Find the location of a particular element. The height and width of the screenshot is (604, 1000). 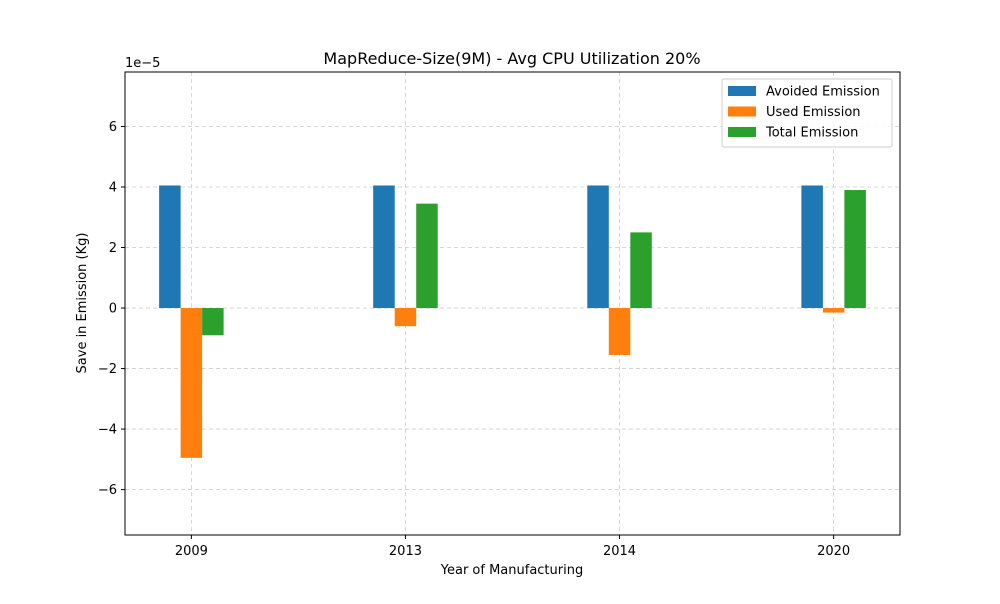

bar-used-emission-2013 is located at coordinates (405, 317).